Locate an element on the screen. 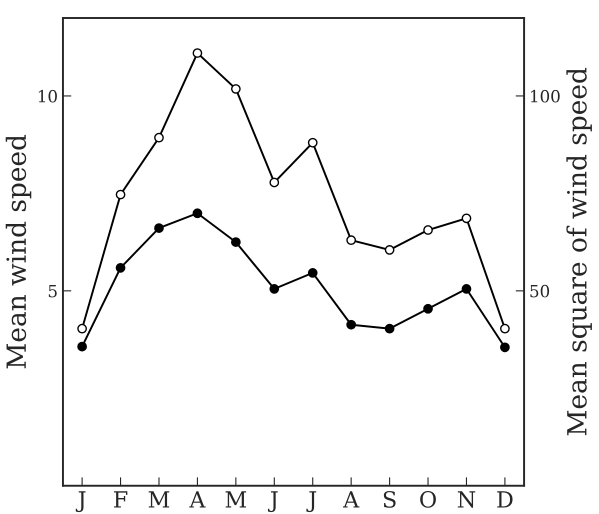 This screenshot has height=514, width=599. x-tick-label: O is located at coordinates (428, 499).